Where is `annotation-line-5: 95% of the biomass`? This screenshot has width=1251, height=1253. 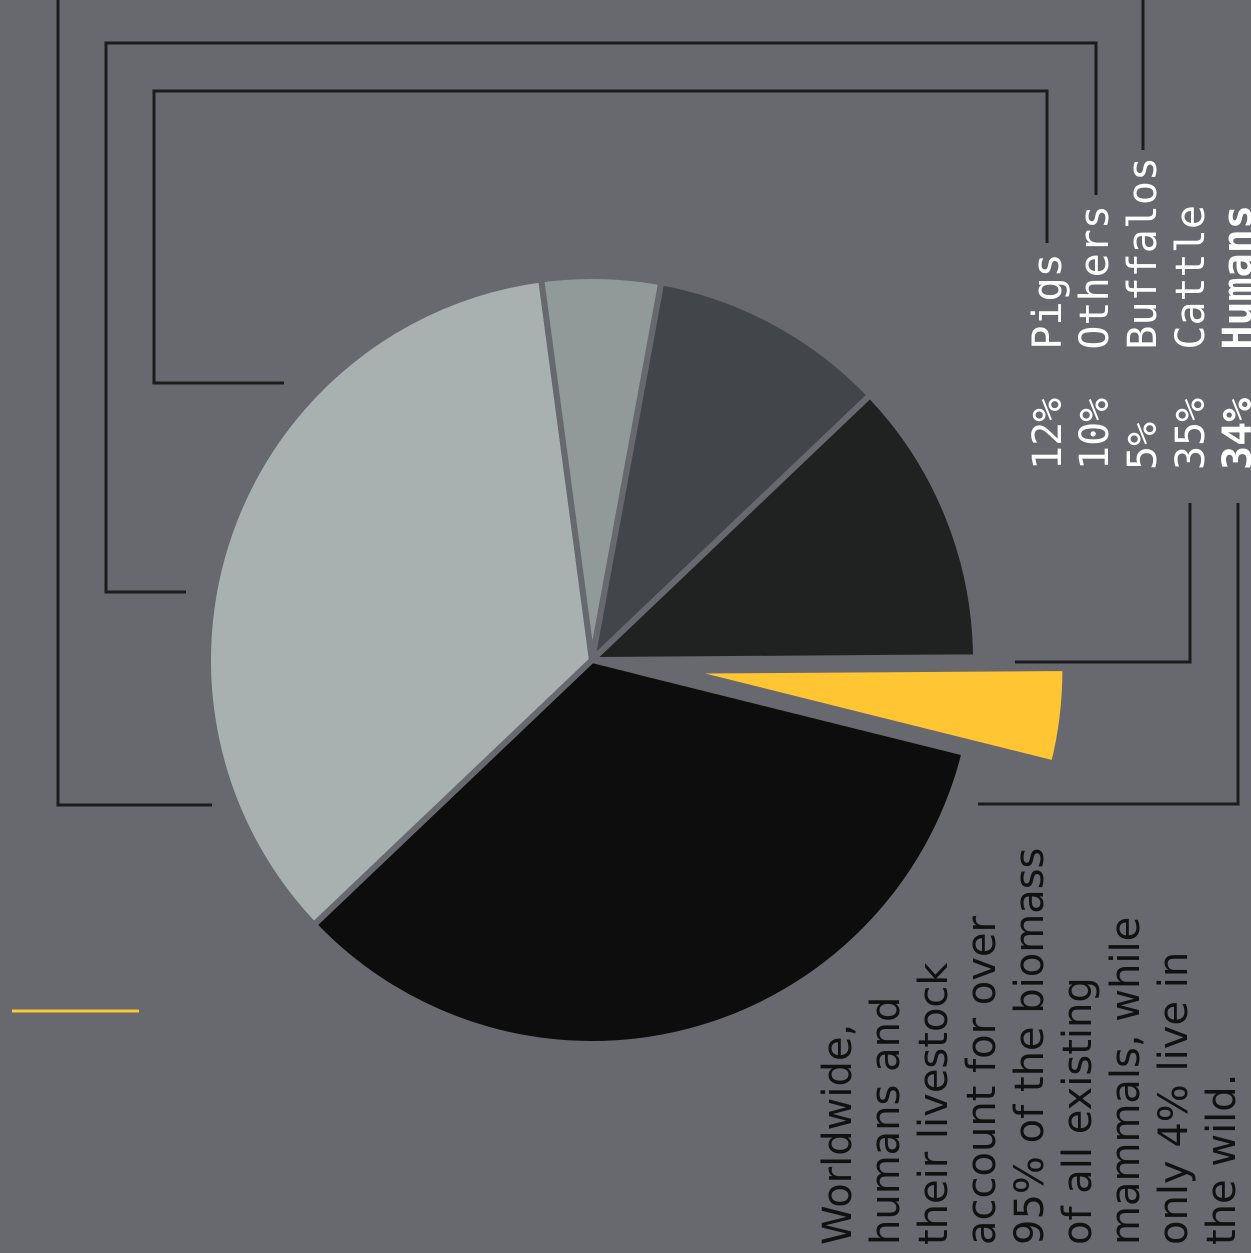
annotation-line-5: 95% of the biomass is located at coordinates (1030, 1046).